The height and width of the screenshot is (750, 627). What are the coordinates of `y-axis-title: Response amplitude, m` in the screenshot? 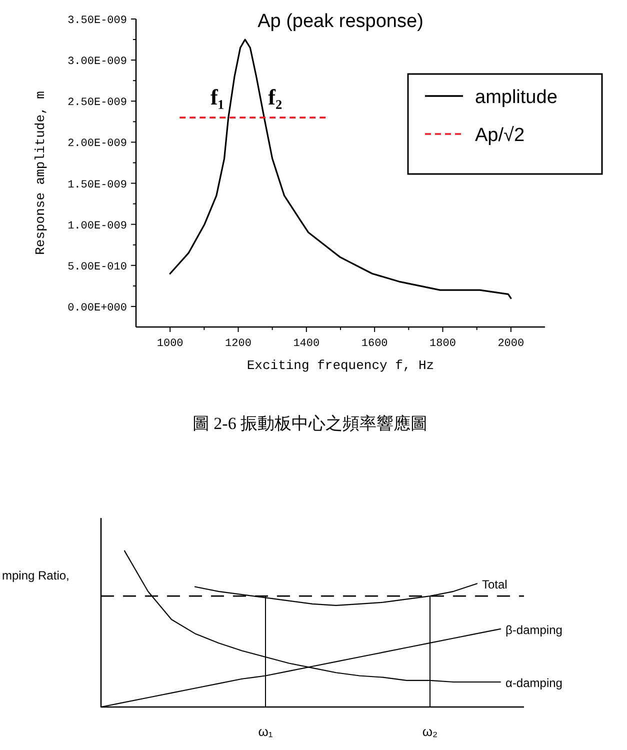 It's located at (40, 172).